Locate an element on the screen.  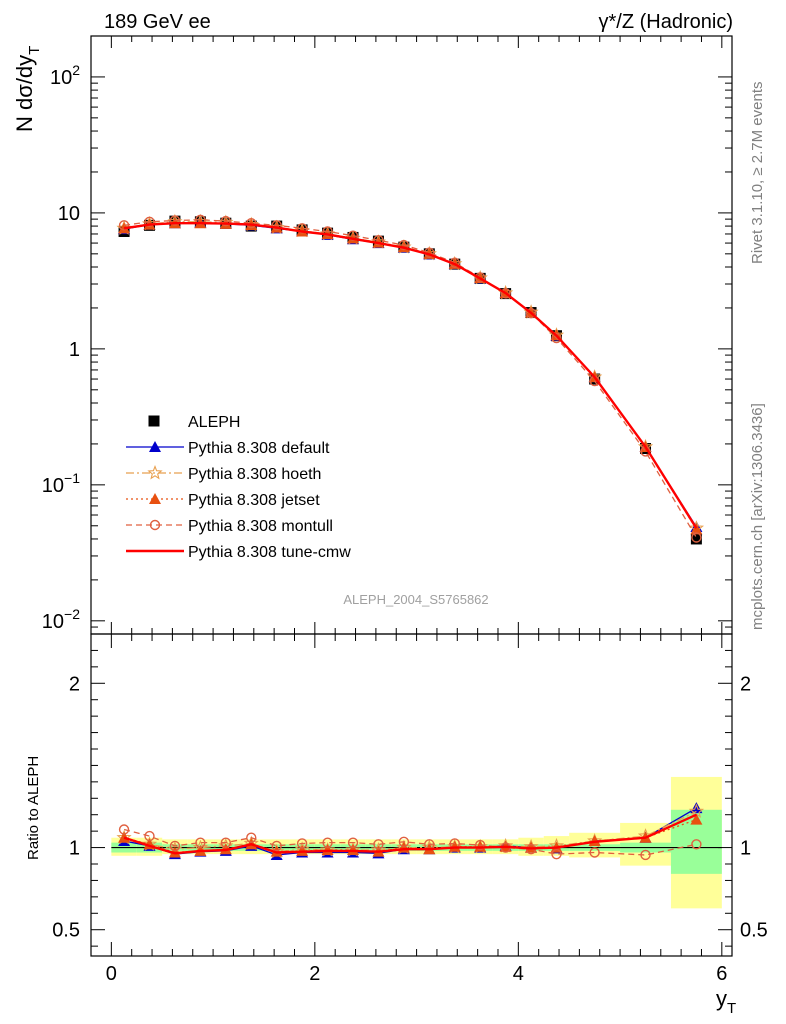
legend-label-hoeth: Pythia 8.308 hoeth is located at coordinates (254, 474).